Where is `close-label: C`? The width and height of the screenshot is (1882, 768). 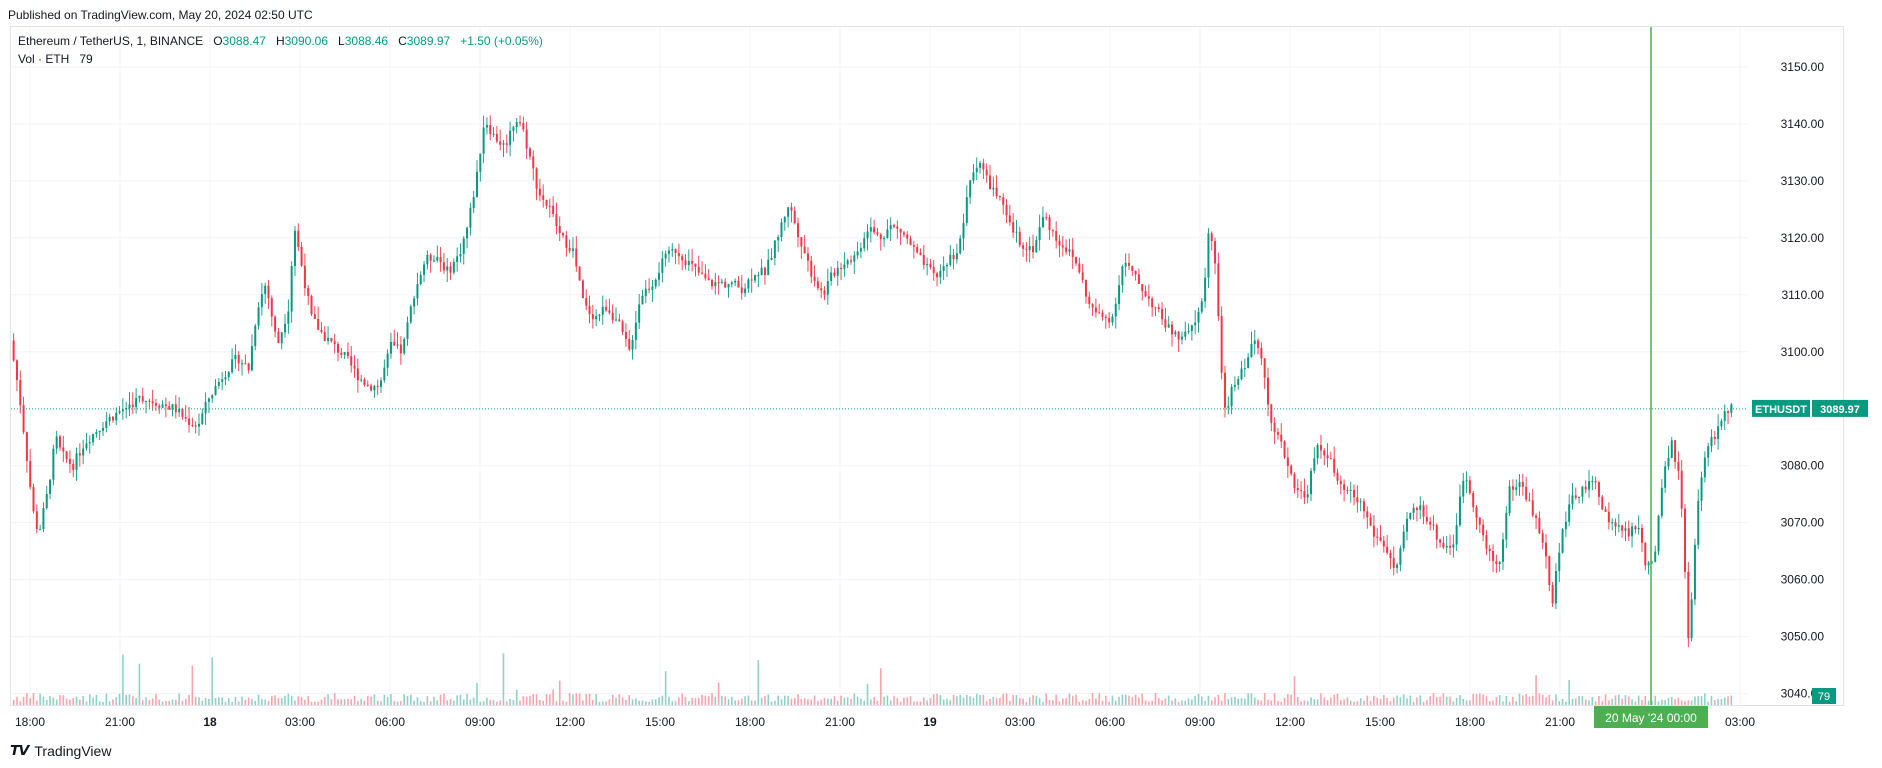 close-label: C is located at coordinates (402, 41).